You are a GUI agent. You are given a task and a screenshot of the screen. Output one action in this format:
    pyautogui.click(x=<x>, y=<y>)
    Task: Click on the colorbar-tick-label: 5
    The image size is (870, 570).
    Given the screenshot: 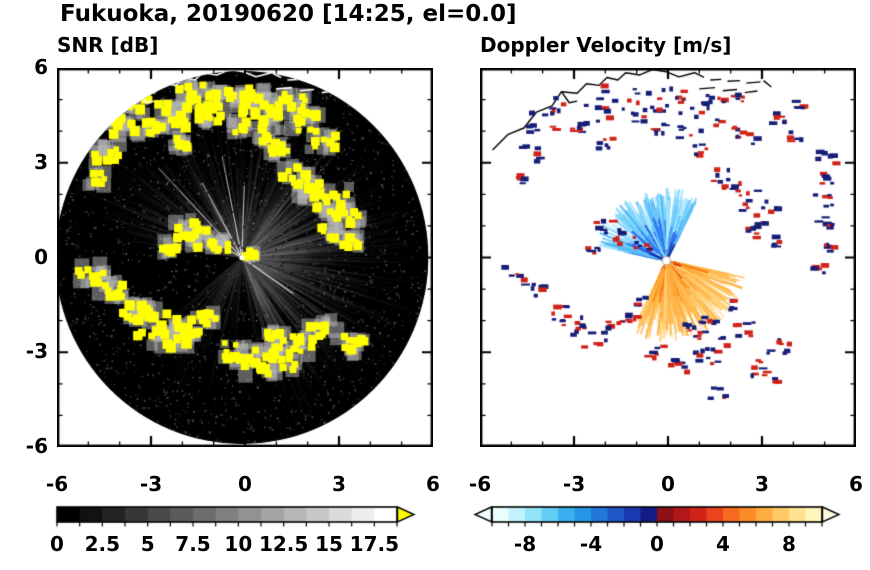 What is the action you would take?
    pyautogui.click(x=147, y=544)
    